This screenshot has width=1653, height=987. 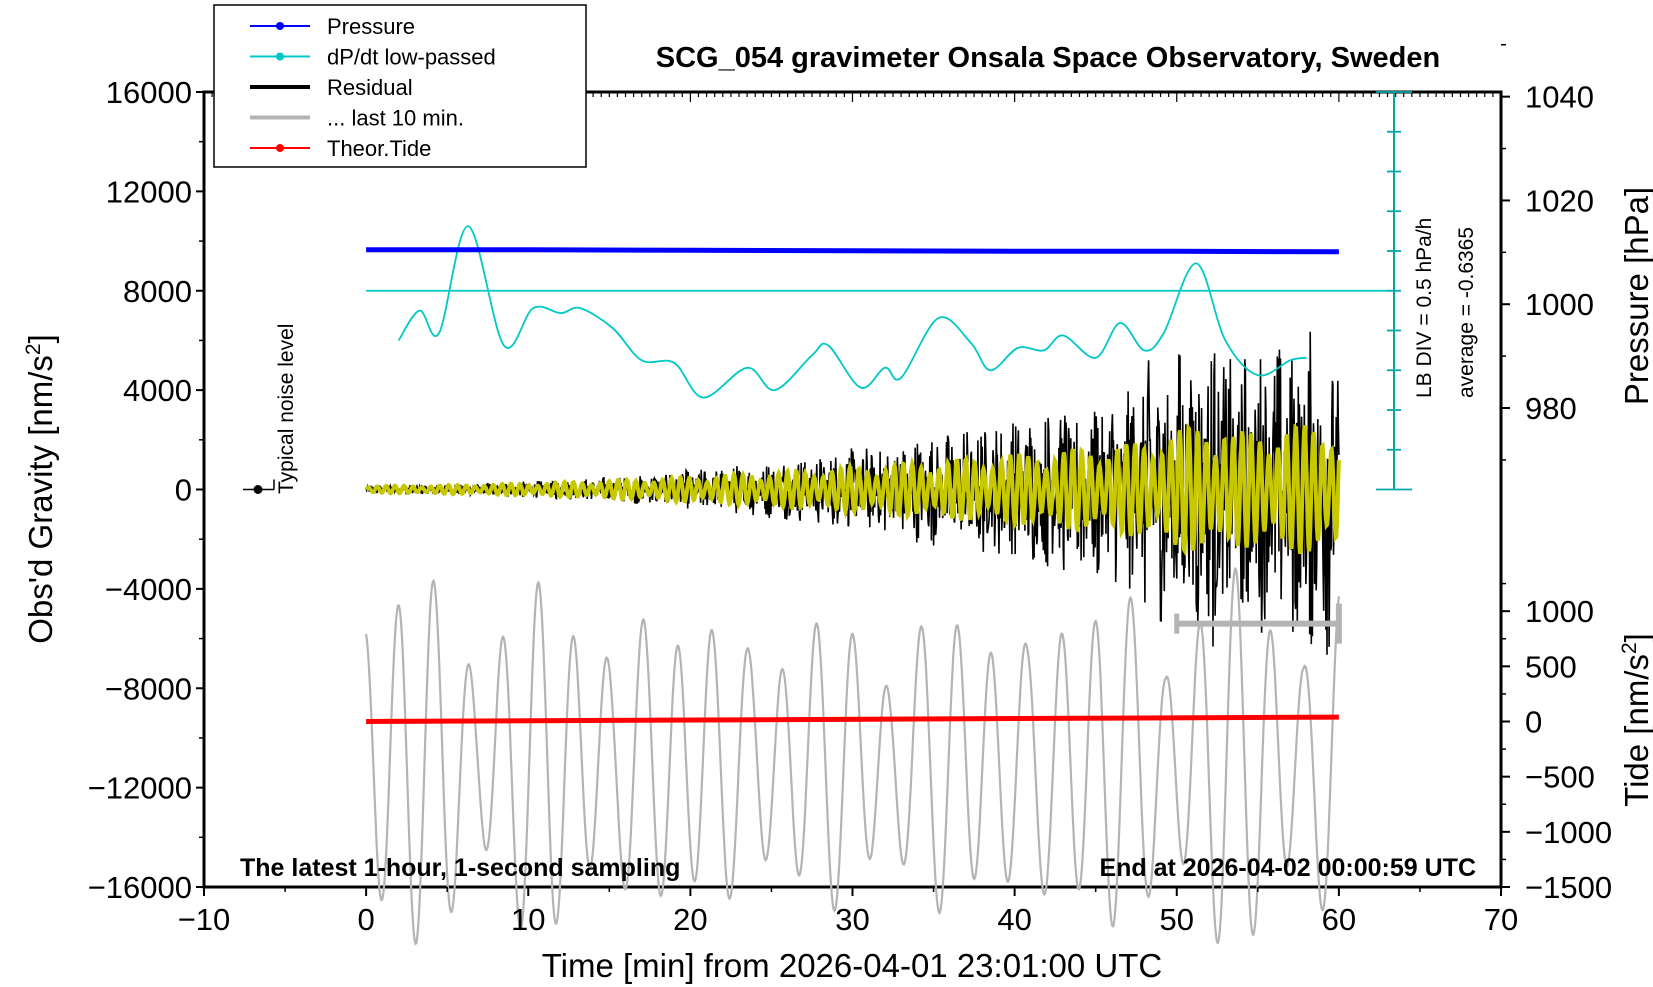 What do you see at coordinates (366, 919) in the screenshot?
I see `x-tick-label: 0` at bounding box center [366, 919].